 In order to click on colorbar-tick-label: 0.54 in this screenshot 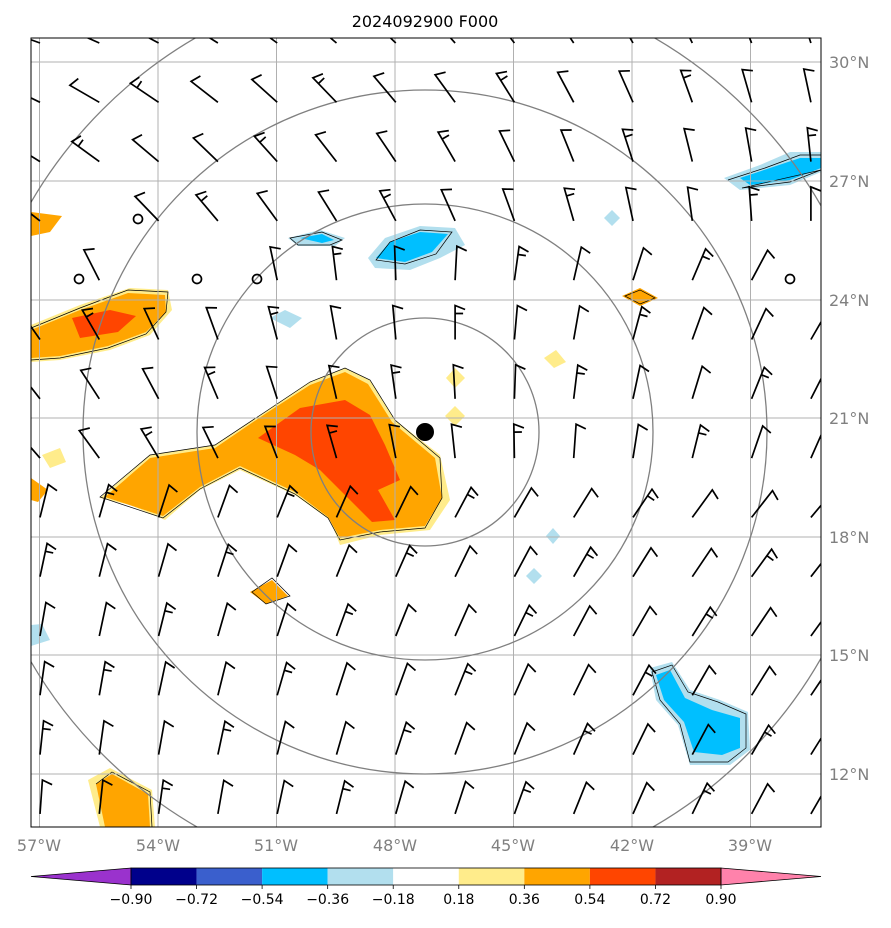, I will do `click(589, 900)`.